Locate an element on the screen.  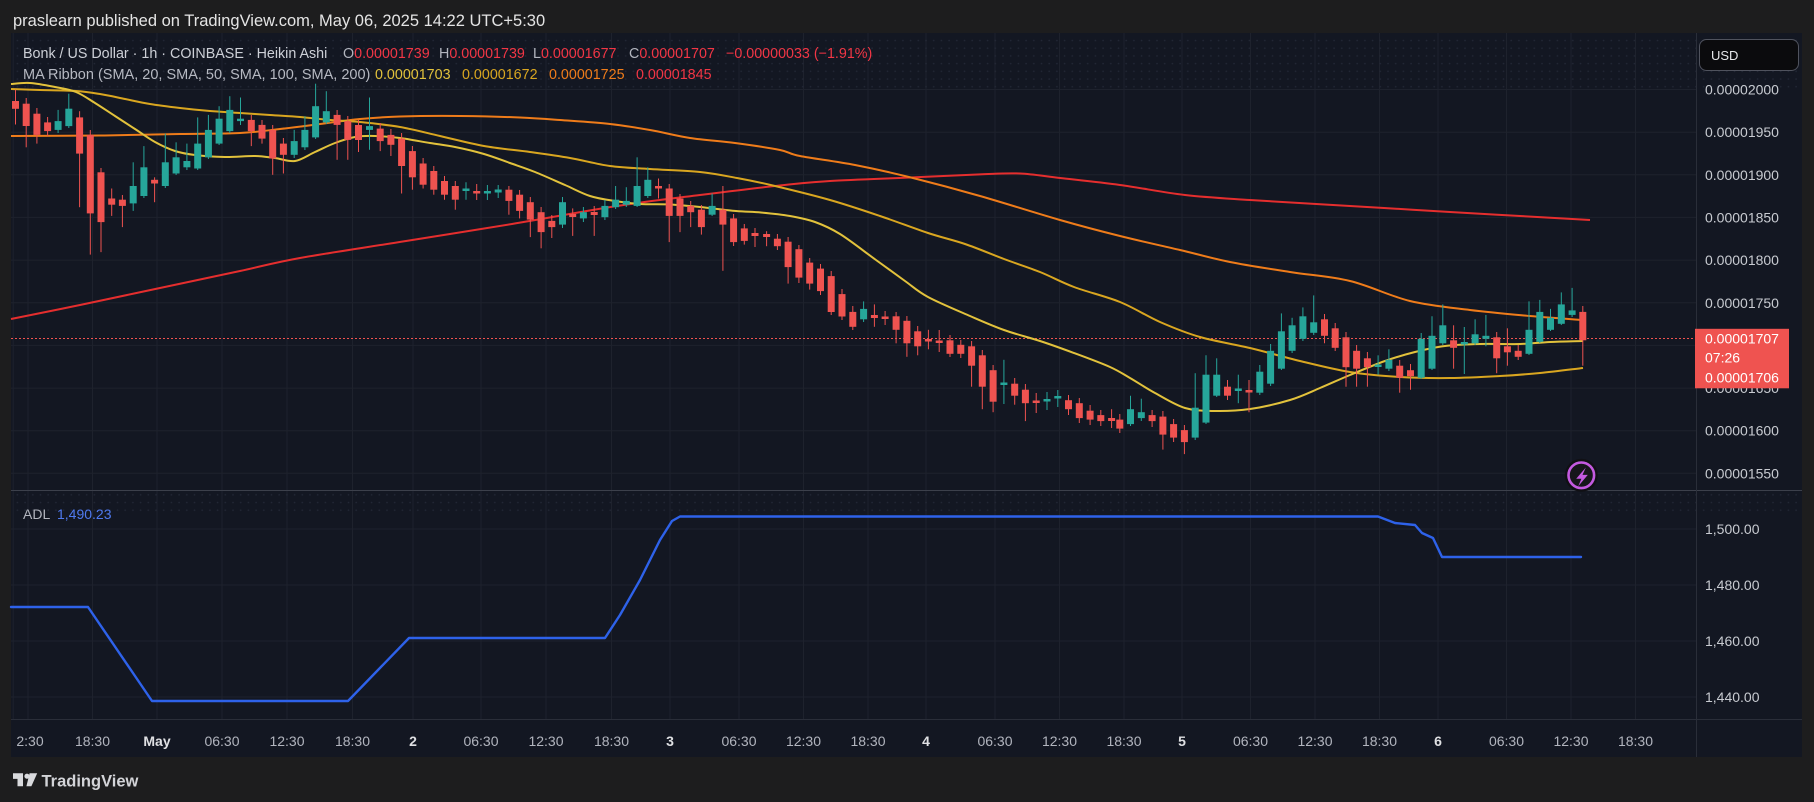
svg-text: 5 is located at coordinates (1182, 741).